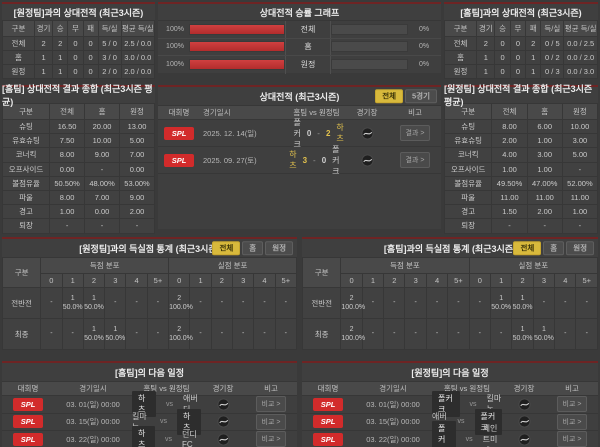 Image resolution: width=600 pixels, height=447 pixels. I want to click on away-winrate-value: 0%, so click(424, 65).